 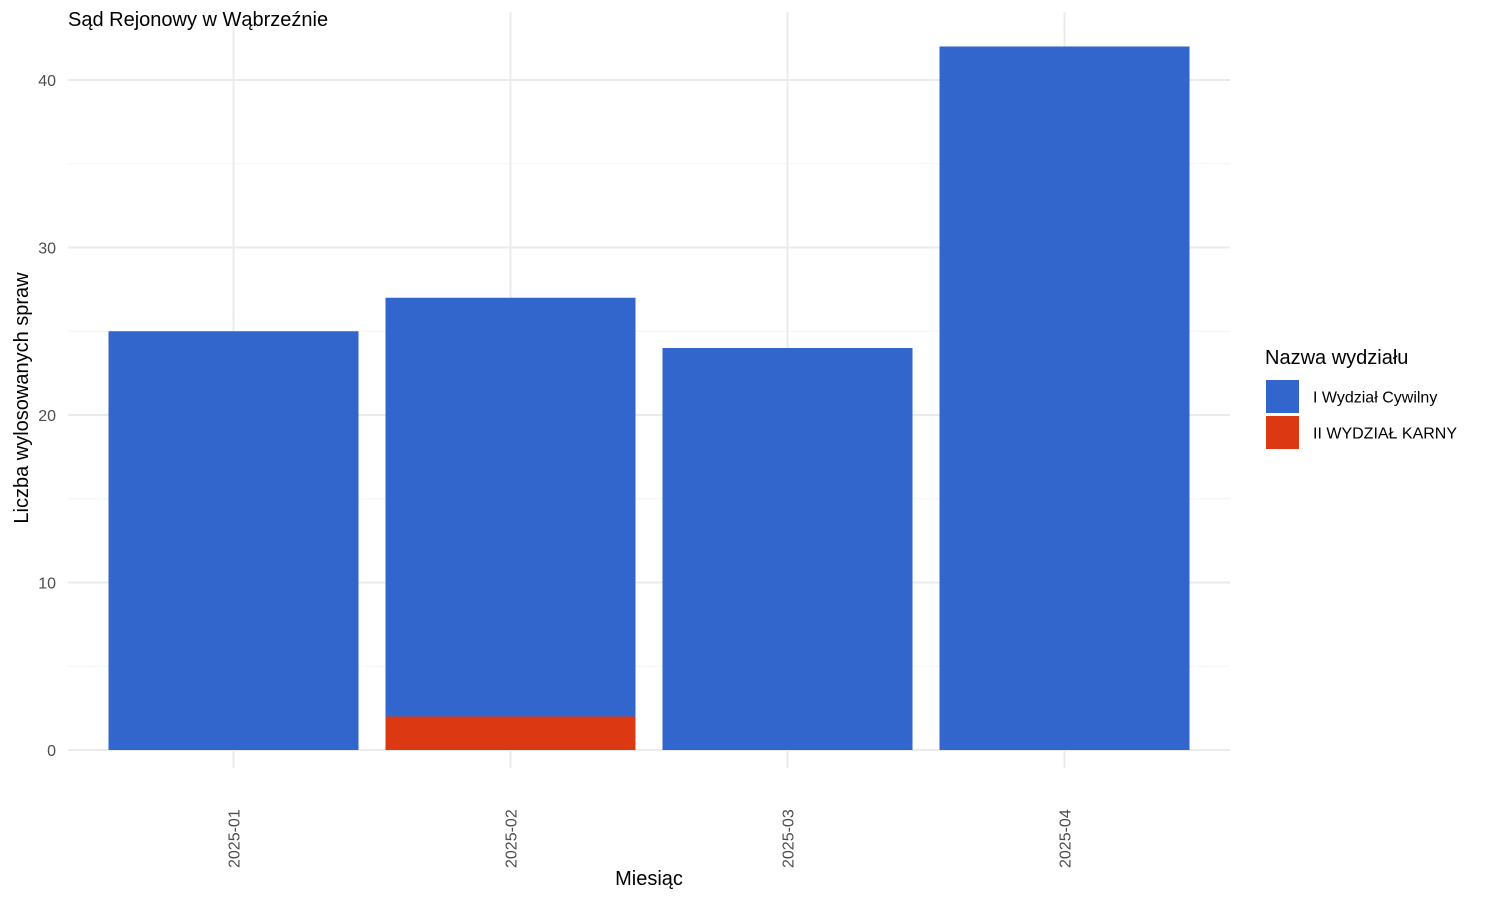 I want to click on y-axis-ticks: 0 10 20 30 40, so click(x=47, y=416).